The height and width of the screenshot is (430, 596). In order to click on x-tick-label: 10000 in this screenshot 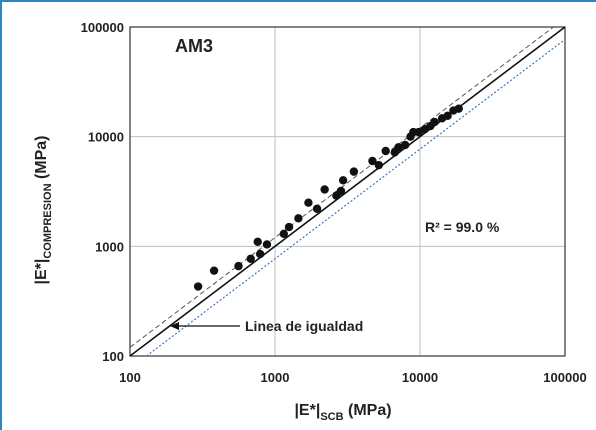, I will do `click(420, 377)`.